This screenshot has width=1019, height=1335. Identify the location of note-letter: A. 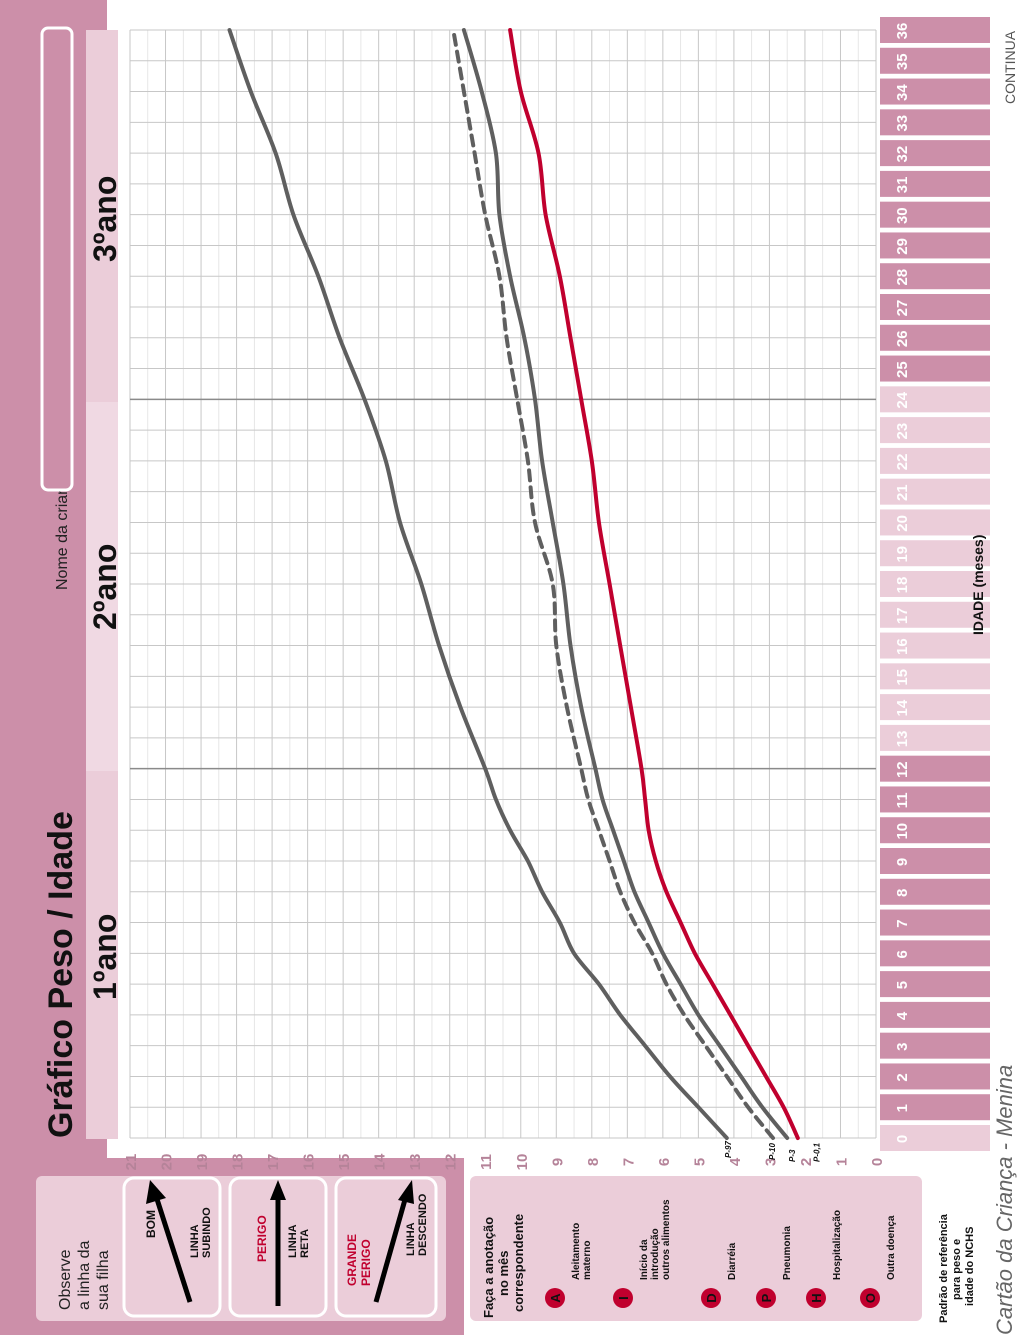
(555, 1298).